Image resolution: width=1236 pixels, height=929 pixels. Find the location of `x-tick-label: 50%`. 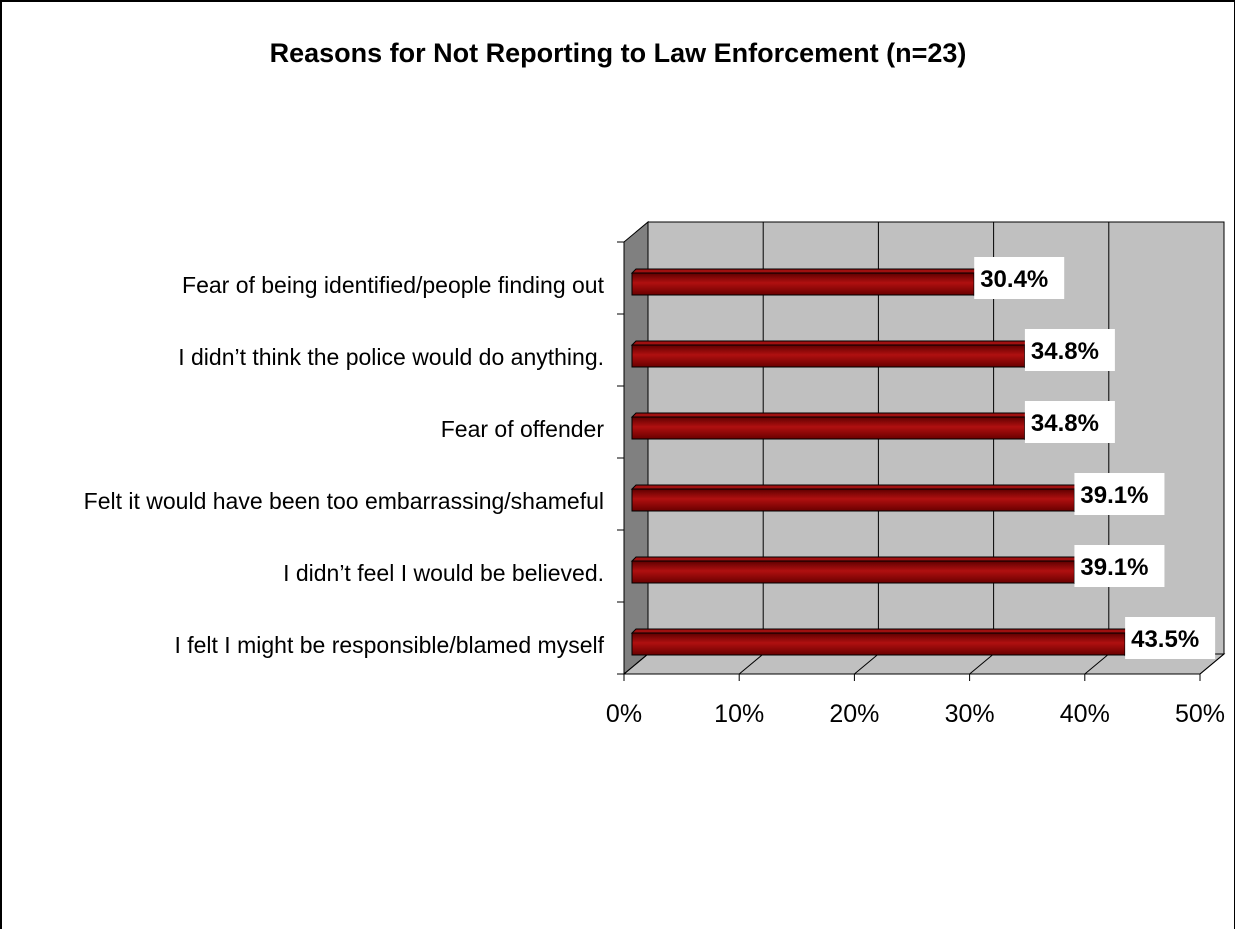

x-tick-label: 50% is located at coordinates (1200, 714).